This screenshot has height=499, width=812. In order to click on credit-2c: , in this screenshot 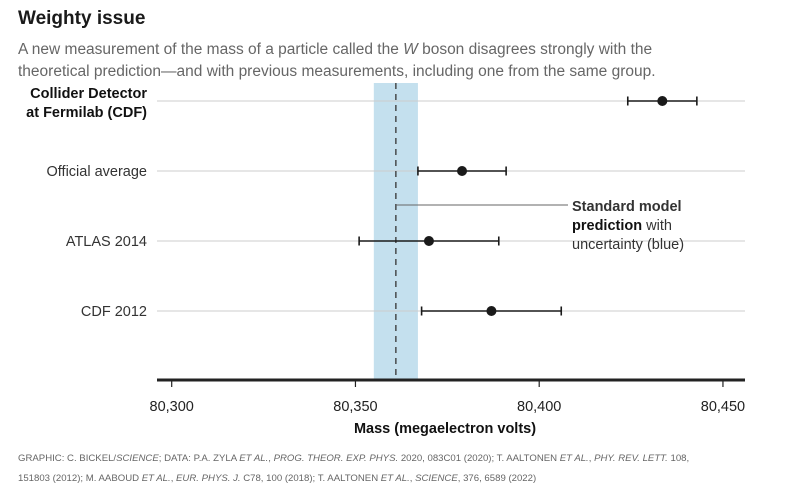, I will do `click(173, 478)`.